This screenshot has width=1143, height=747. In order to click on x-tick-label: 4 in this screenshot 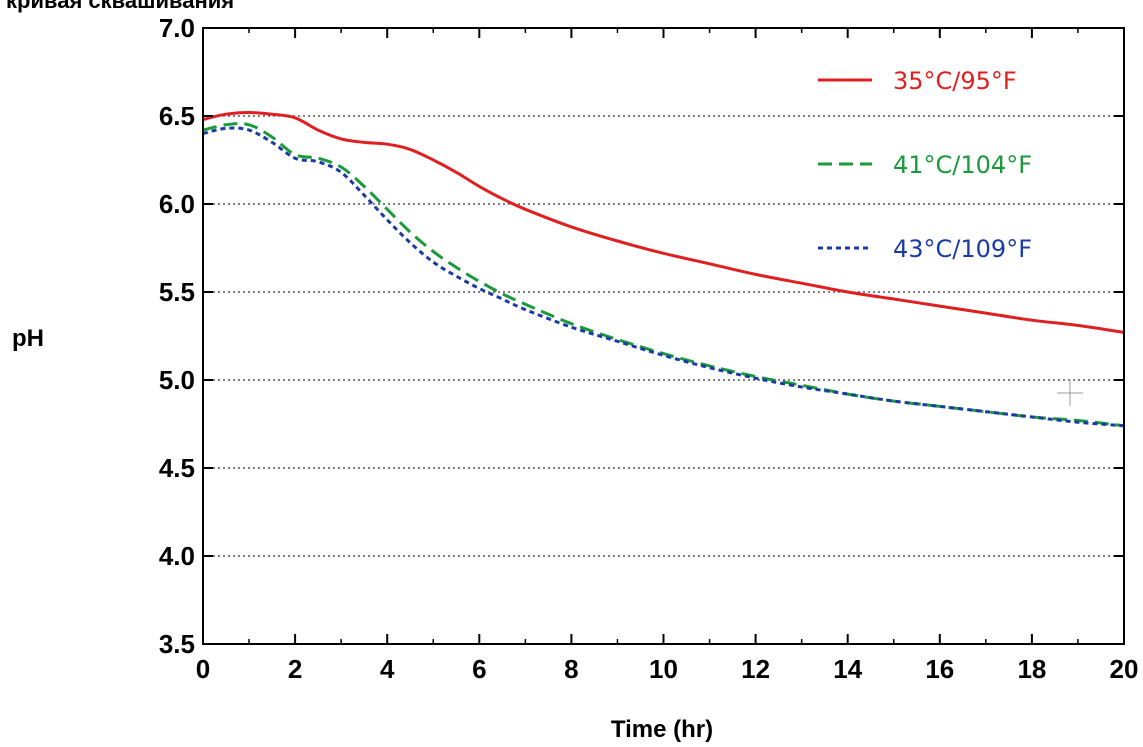, I will do `click(387, 669)`.